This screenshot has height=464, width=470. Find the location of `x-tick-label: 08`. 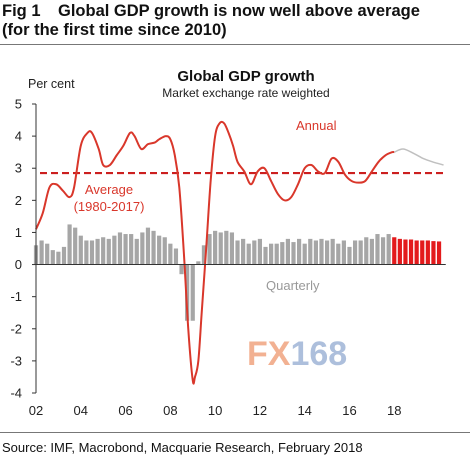

x-tick-label: 08 is located at coordinates (170, 410).